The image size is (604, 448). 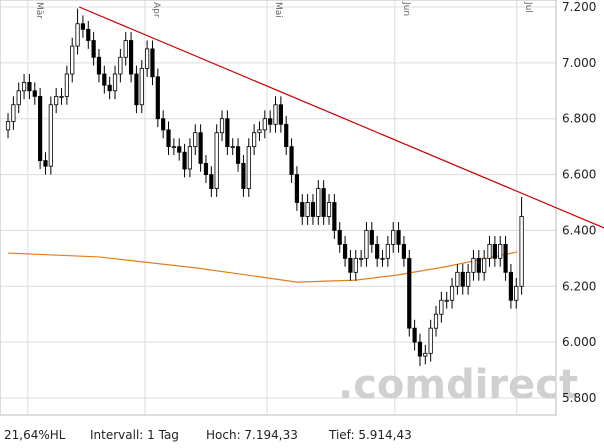 I want to click on y-tick-label: 5.800, so click(x=579, y=398).